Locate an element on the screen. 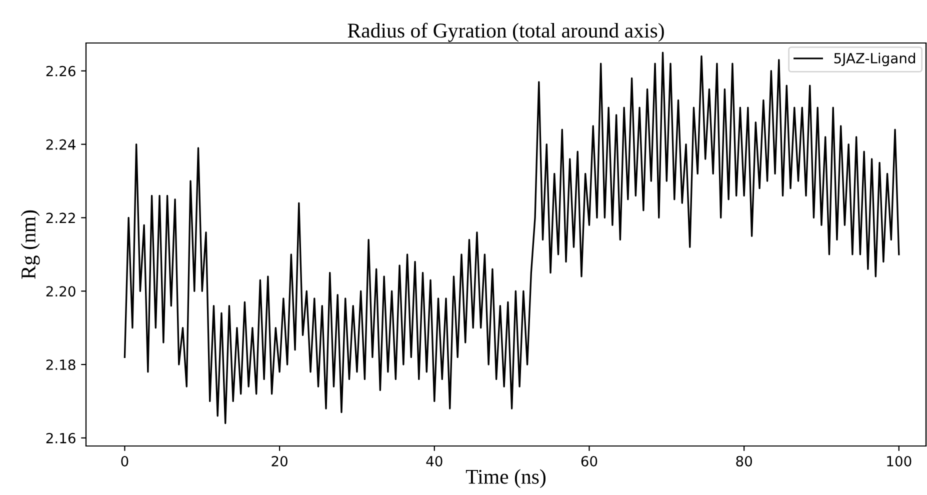  legend-label: 5JAZ-Ligand is located at coordinates (875, 59).